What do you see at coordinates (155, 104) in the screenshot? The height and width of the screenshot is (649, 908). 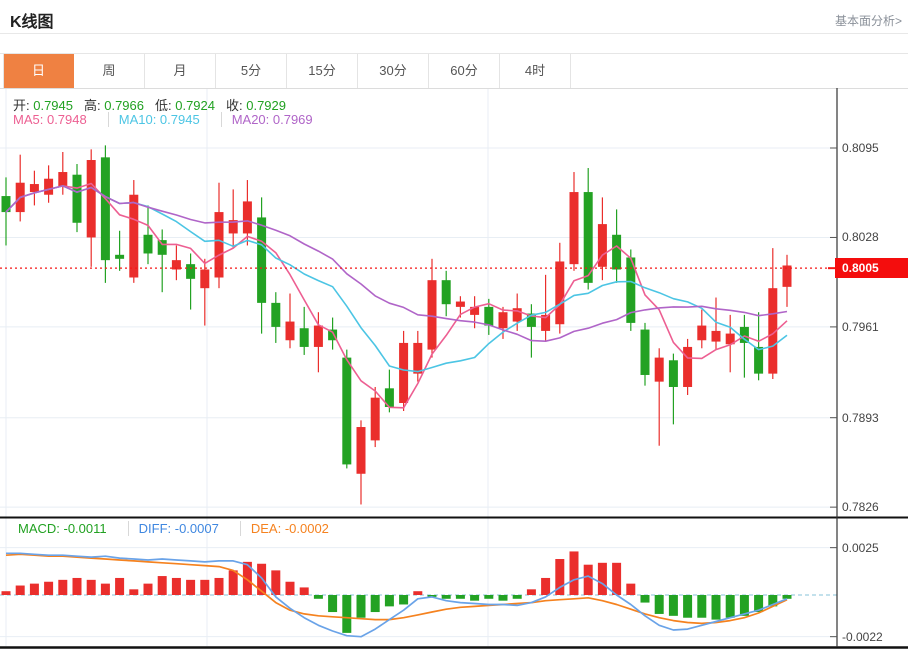 I see `ohlc-legend: 开: 0.7945 高: 0.7966 低: 0.7924 收: 0.7929` at bounding box center [155, 104].